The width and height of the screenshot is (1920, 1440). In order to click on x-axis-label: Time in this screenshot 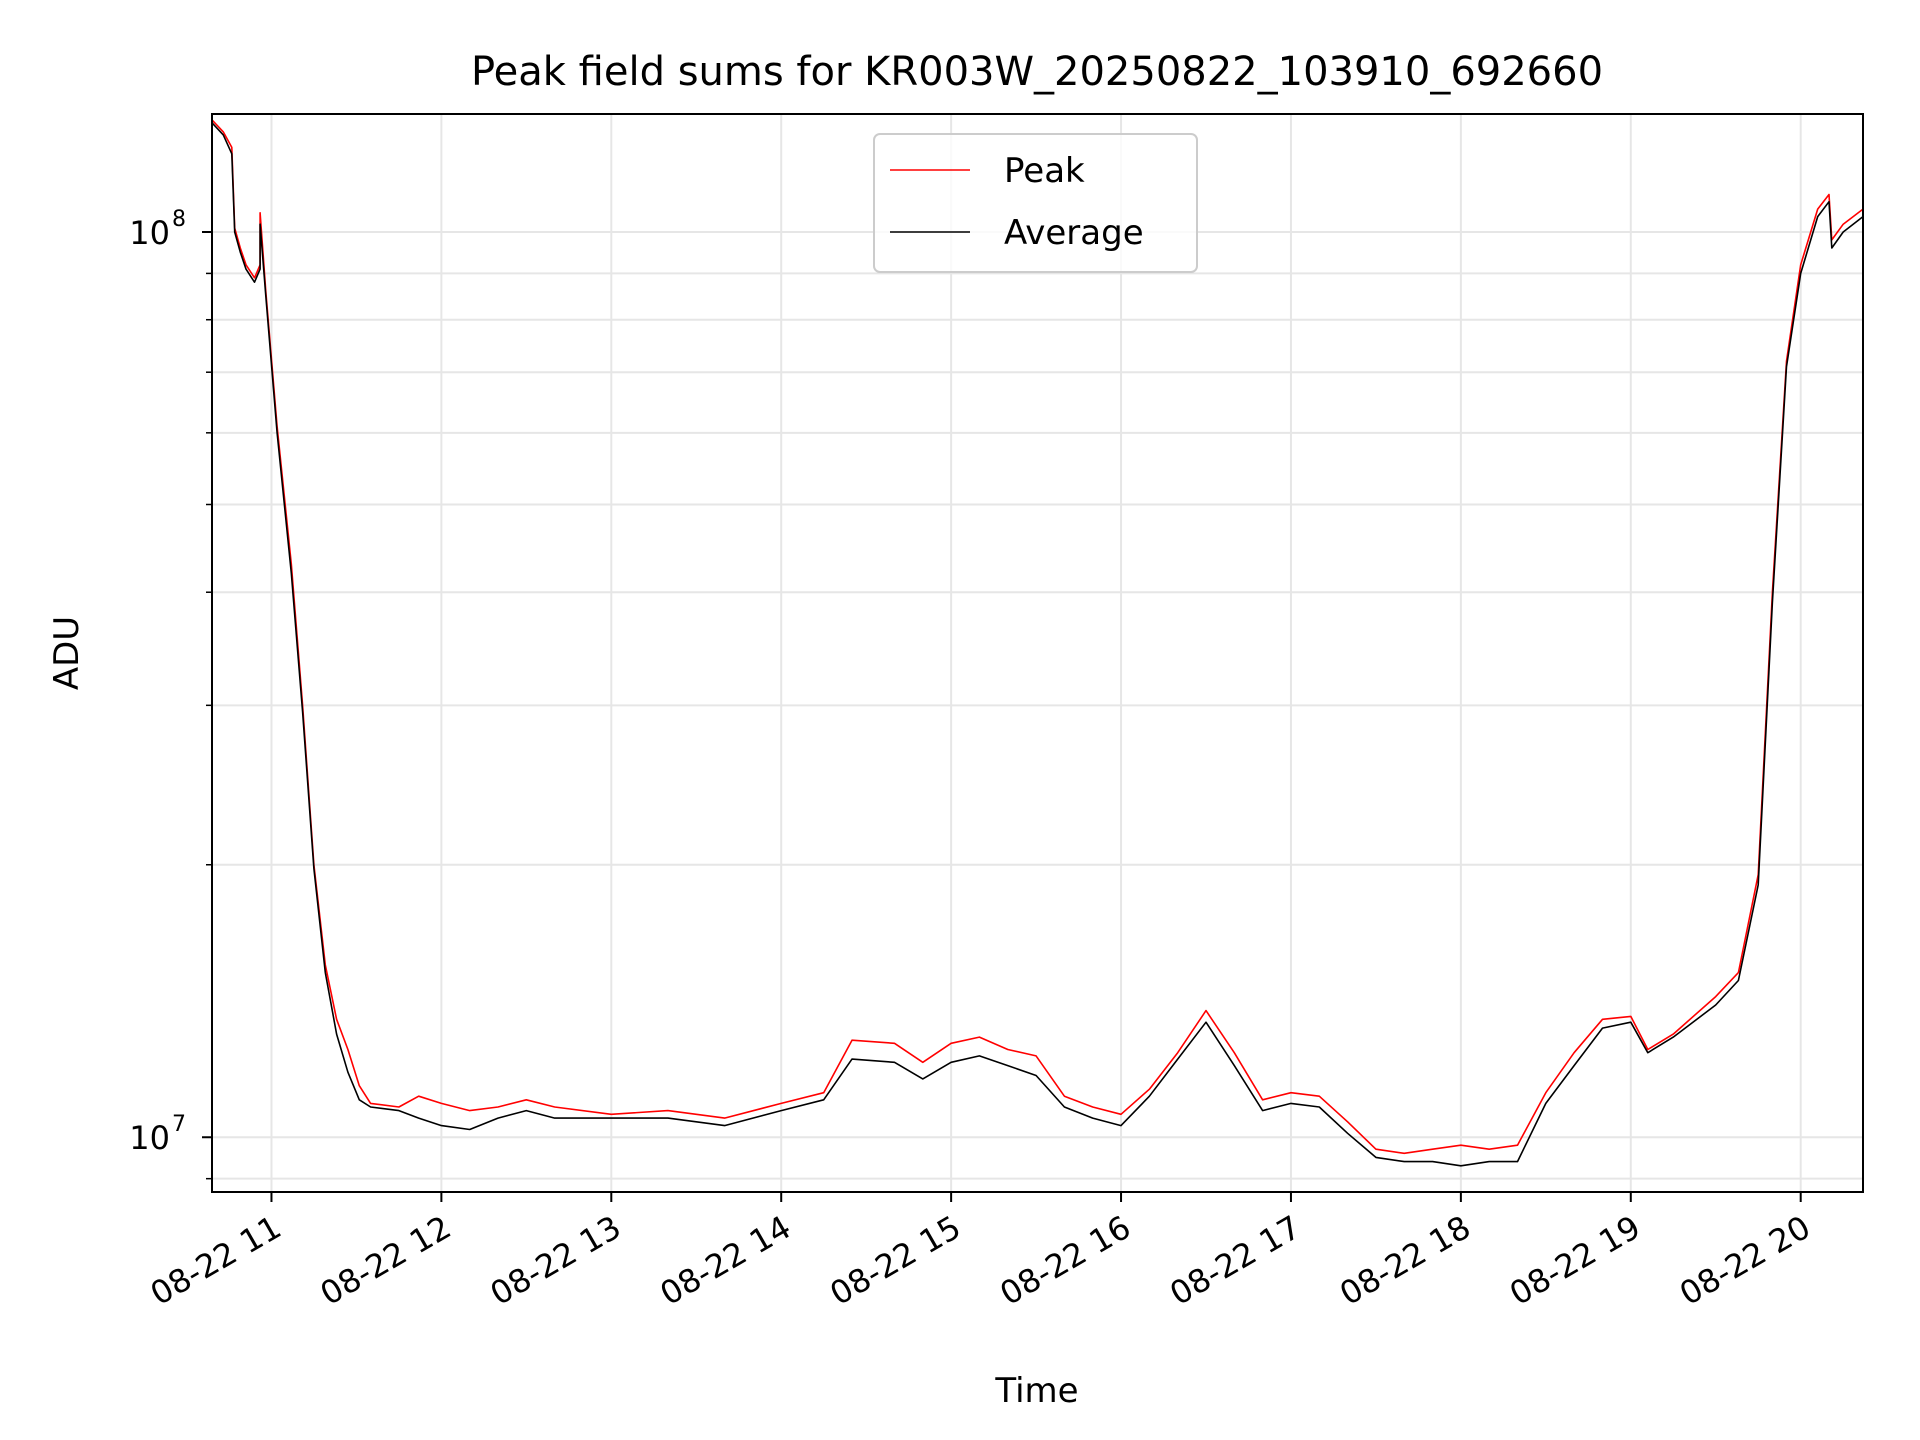, I will do `click(1036, 1391)`.